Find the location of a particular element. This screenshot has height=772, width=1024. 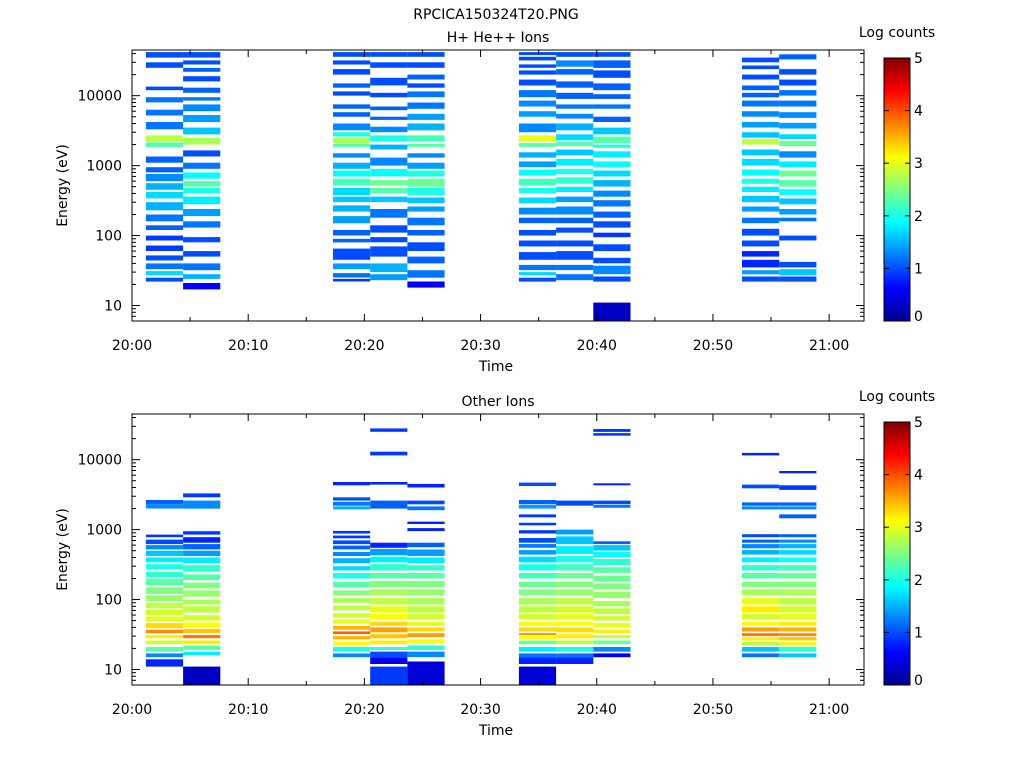

colorbar-tick-label: 4 is located at coordinates (918, 112).